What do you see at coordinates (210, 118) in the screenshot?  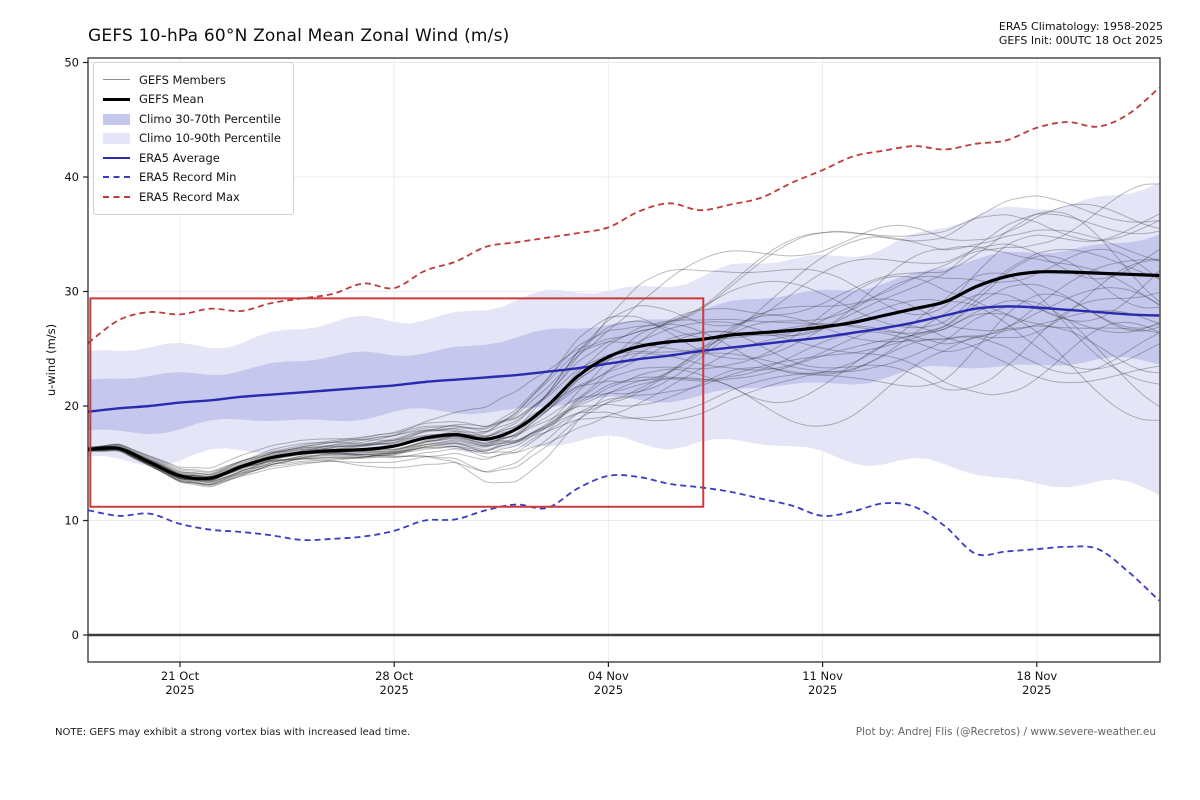 I see `legend-label: Climo 30-70th Percentile` at bounding box center [210, 118].